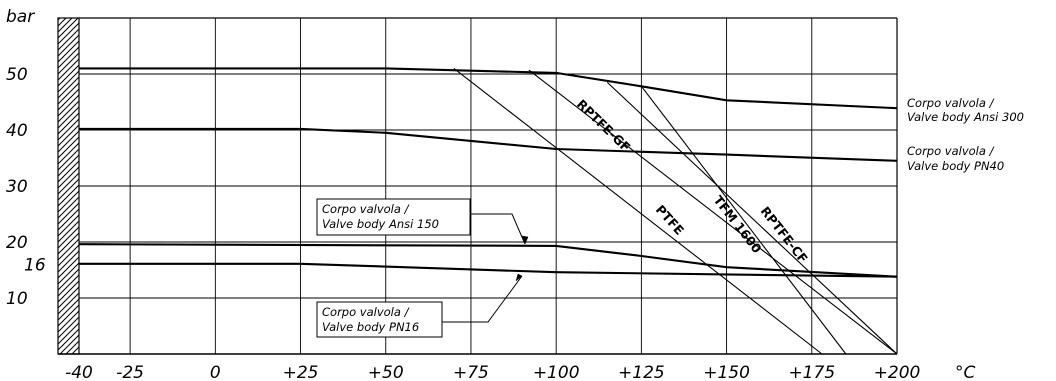 This screenshot has height=381, width=1056. I want to click on x-tick-label: +75, so click(471, 372).